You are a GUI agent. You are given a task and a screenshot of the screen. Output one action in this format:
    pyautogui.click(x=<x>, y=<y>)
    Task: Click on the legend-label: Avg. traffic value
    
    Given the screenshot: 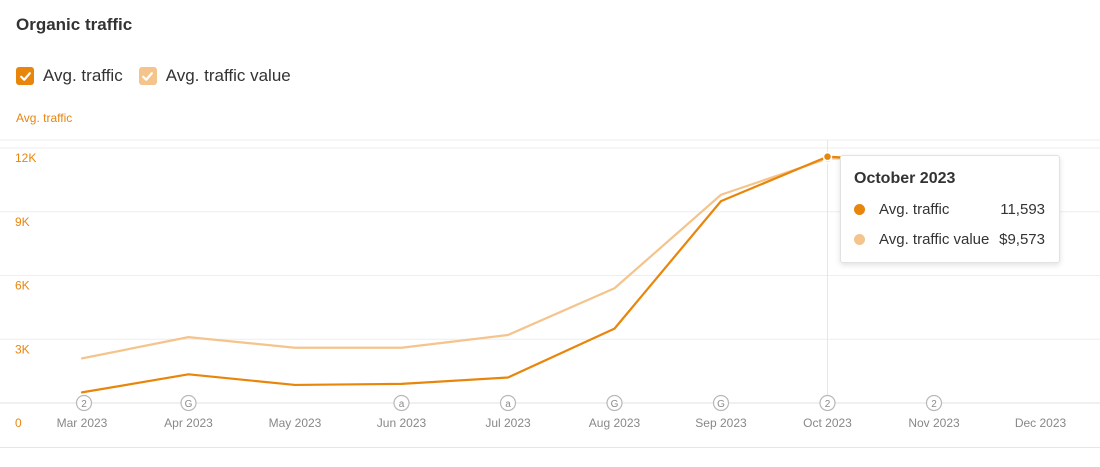 What is the action you would take?
    pyautogui.click(x=228, y=75)
    